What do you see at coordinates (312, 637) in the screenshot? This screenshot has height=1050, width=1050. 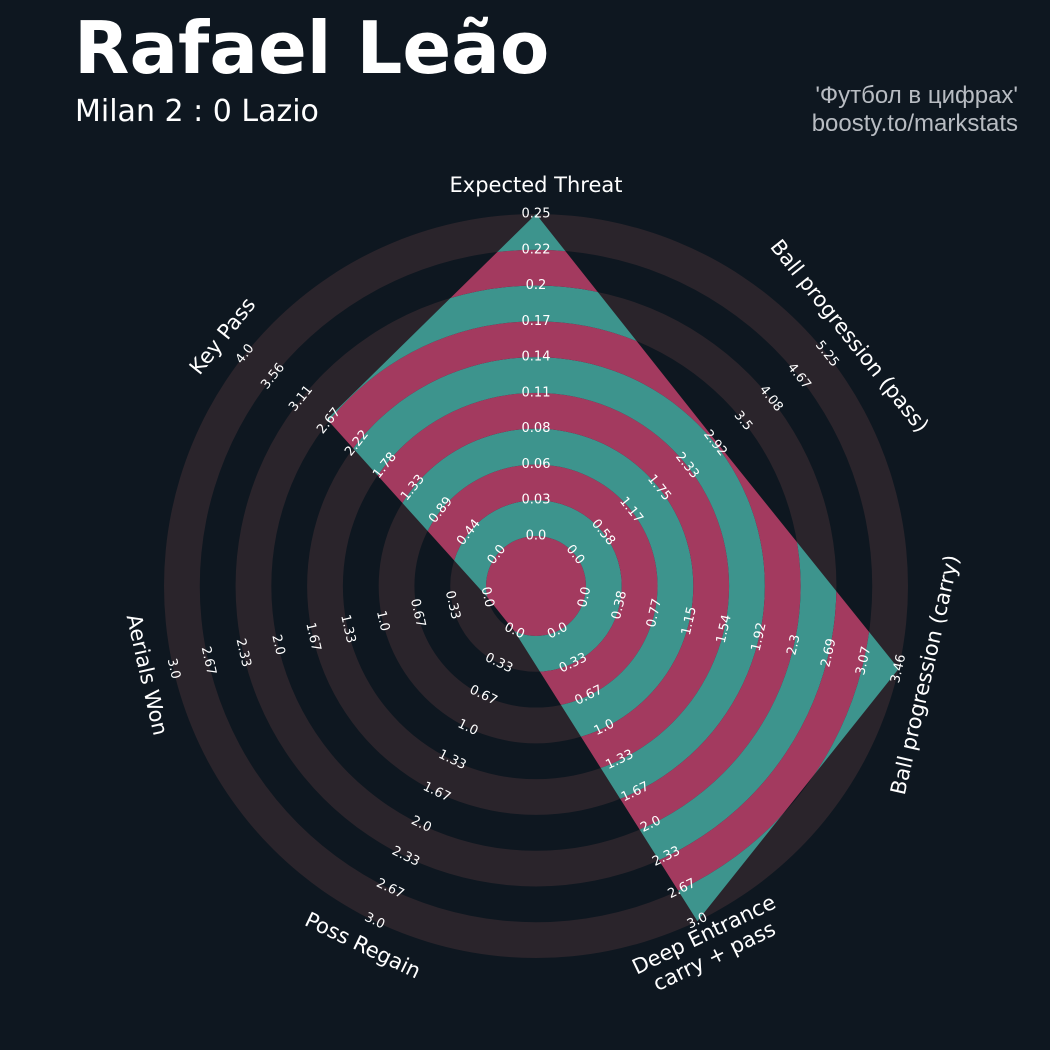 I see `tick-label: 1.67` at bounding box center [312, 637].